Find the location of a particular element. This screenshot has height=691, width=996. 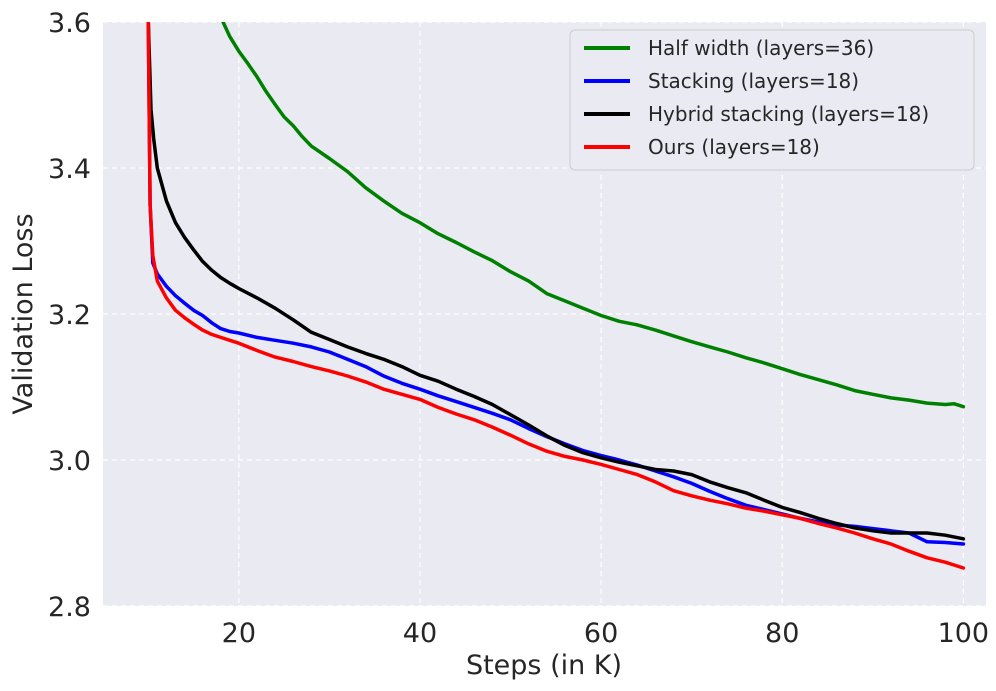

x-tick-label: 80 is located at coordinates (782, 633).